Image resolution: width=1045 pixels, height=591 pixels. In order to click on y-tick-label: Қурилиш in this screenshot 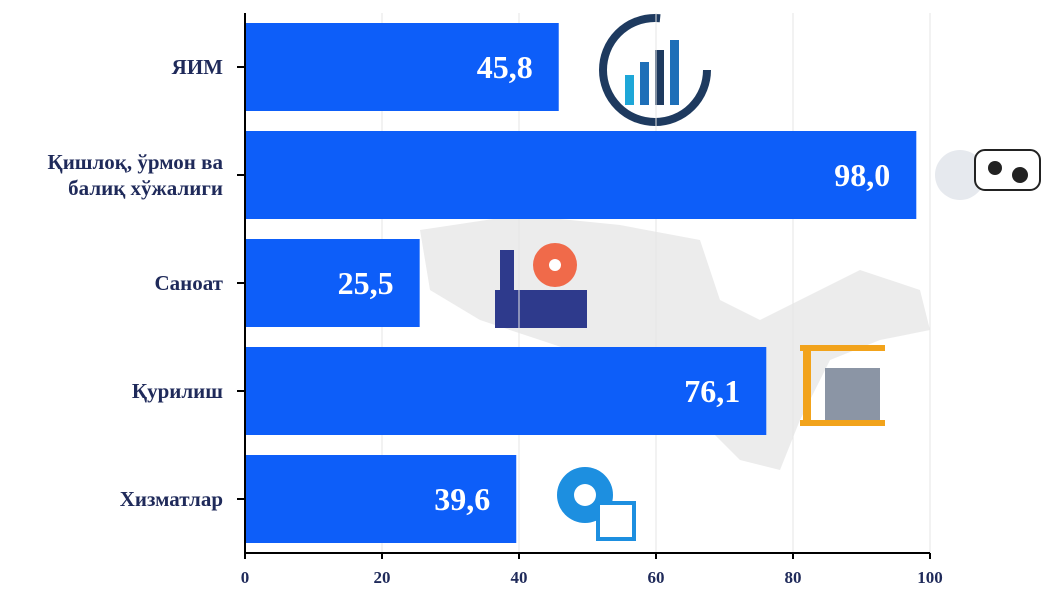, I will do `click(177, 391)`.